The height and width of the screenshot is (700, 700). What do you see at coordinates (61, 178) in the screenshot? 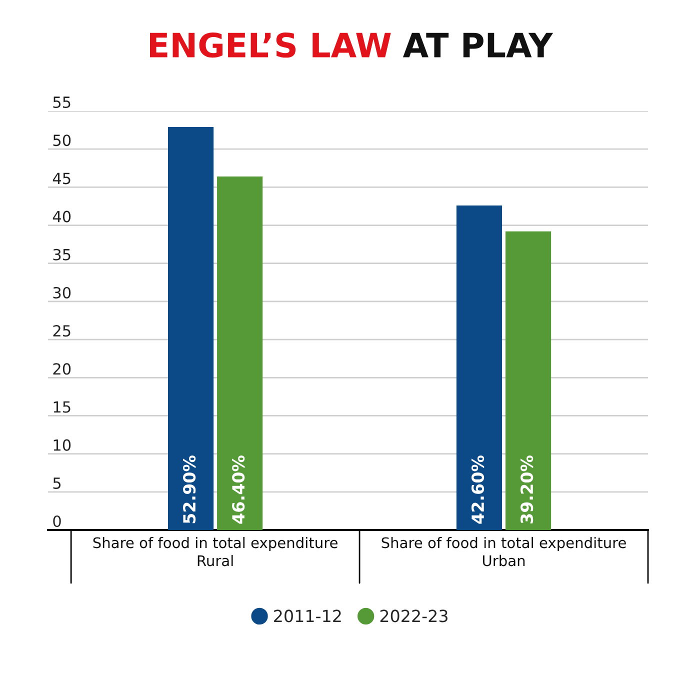
I see `y-tick-label: 45` at bounding box center [61, 178].